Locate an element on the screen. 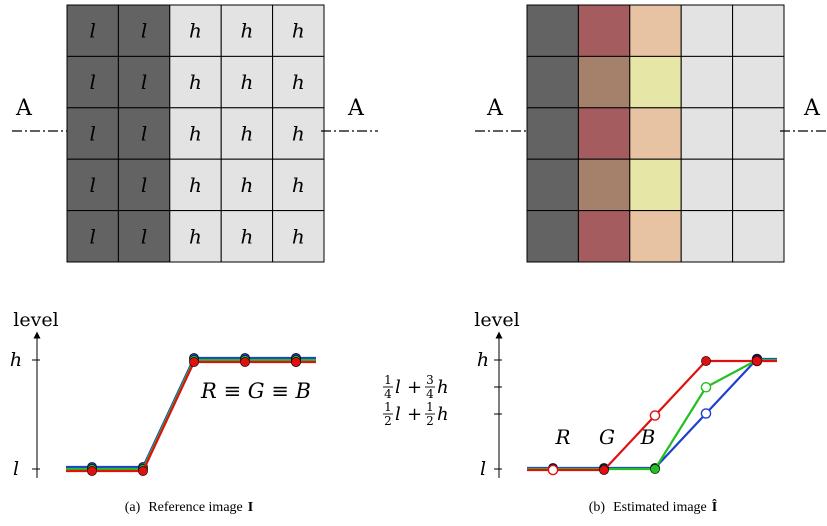 The height and width of the screenshot is (526, 827). level-plot-a: level h l R ≡ G ≡ B is located at coordinates (163, 394).